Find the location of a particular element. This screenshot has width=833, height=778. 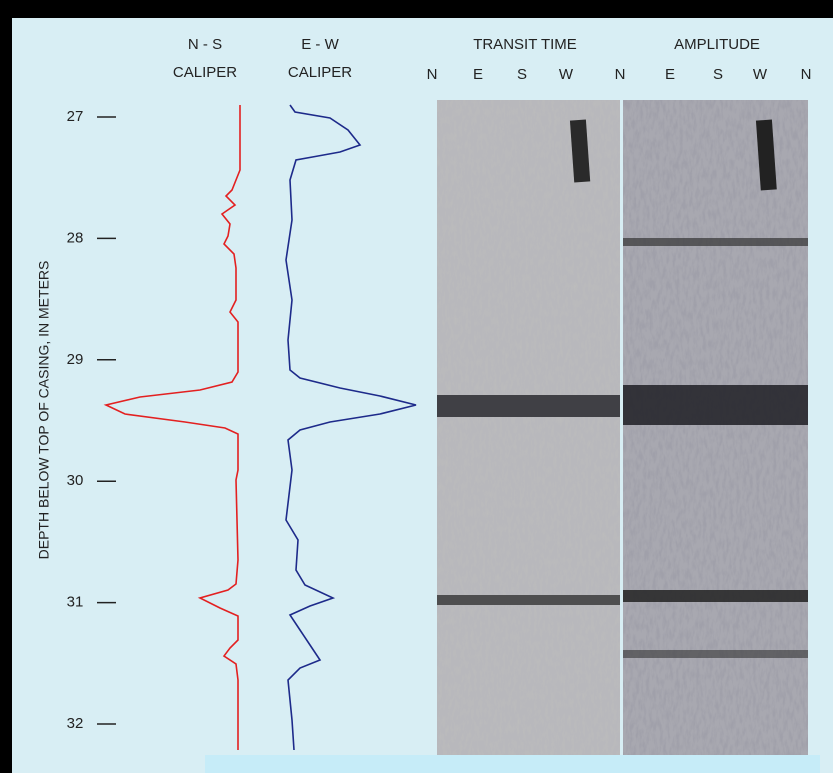

ns-caliper-curve is located at coordinates (172, 427).